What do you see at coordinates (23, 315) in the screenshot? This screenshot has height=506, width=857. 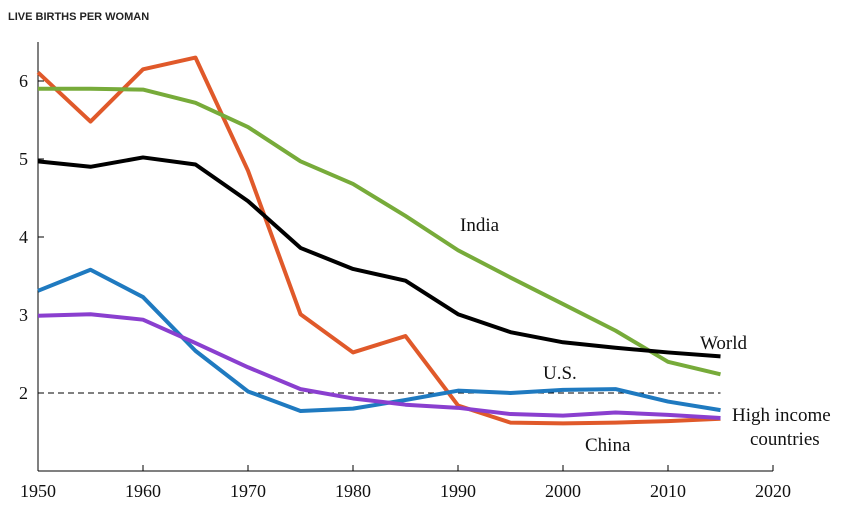 I see `y-tick-label: 3` at bounding box center [23, 315].